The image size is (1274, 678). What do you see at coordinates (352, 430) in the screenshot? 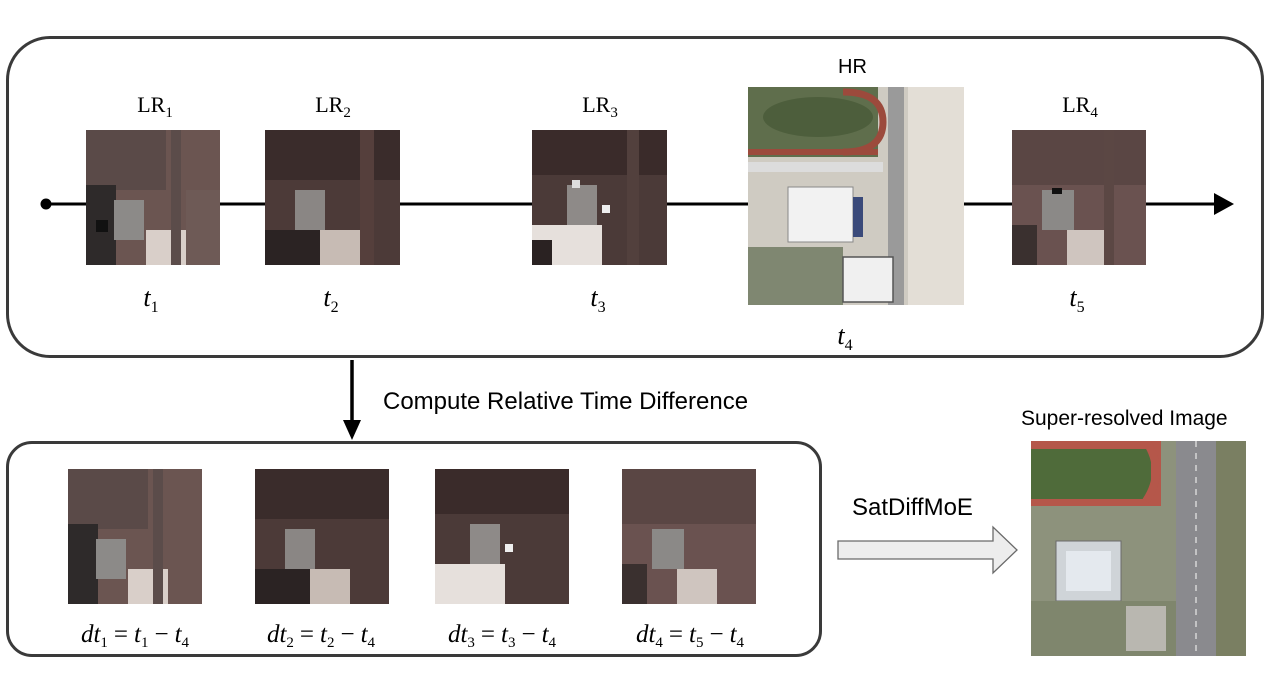
I see `down-arrow-head` at bounding box center [352, 430].